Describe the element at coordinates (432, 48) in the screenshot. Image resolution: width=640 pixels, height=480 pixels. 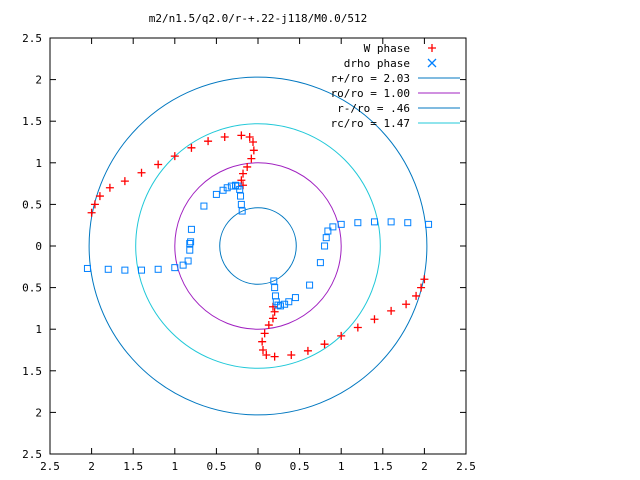
I see `legend-plus-swatch` at that location.